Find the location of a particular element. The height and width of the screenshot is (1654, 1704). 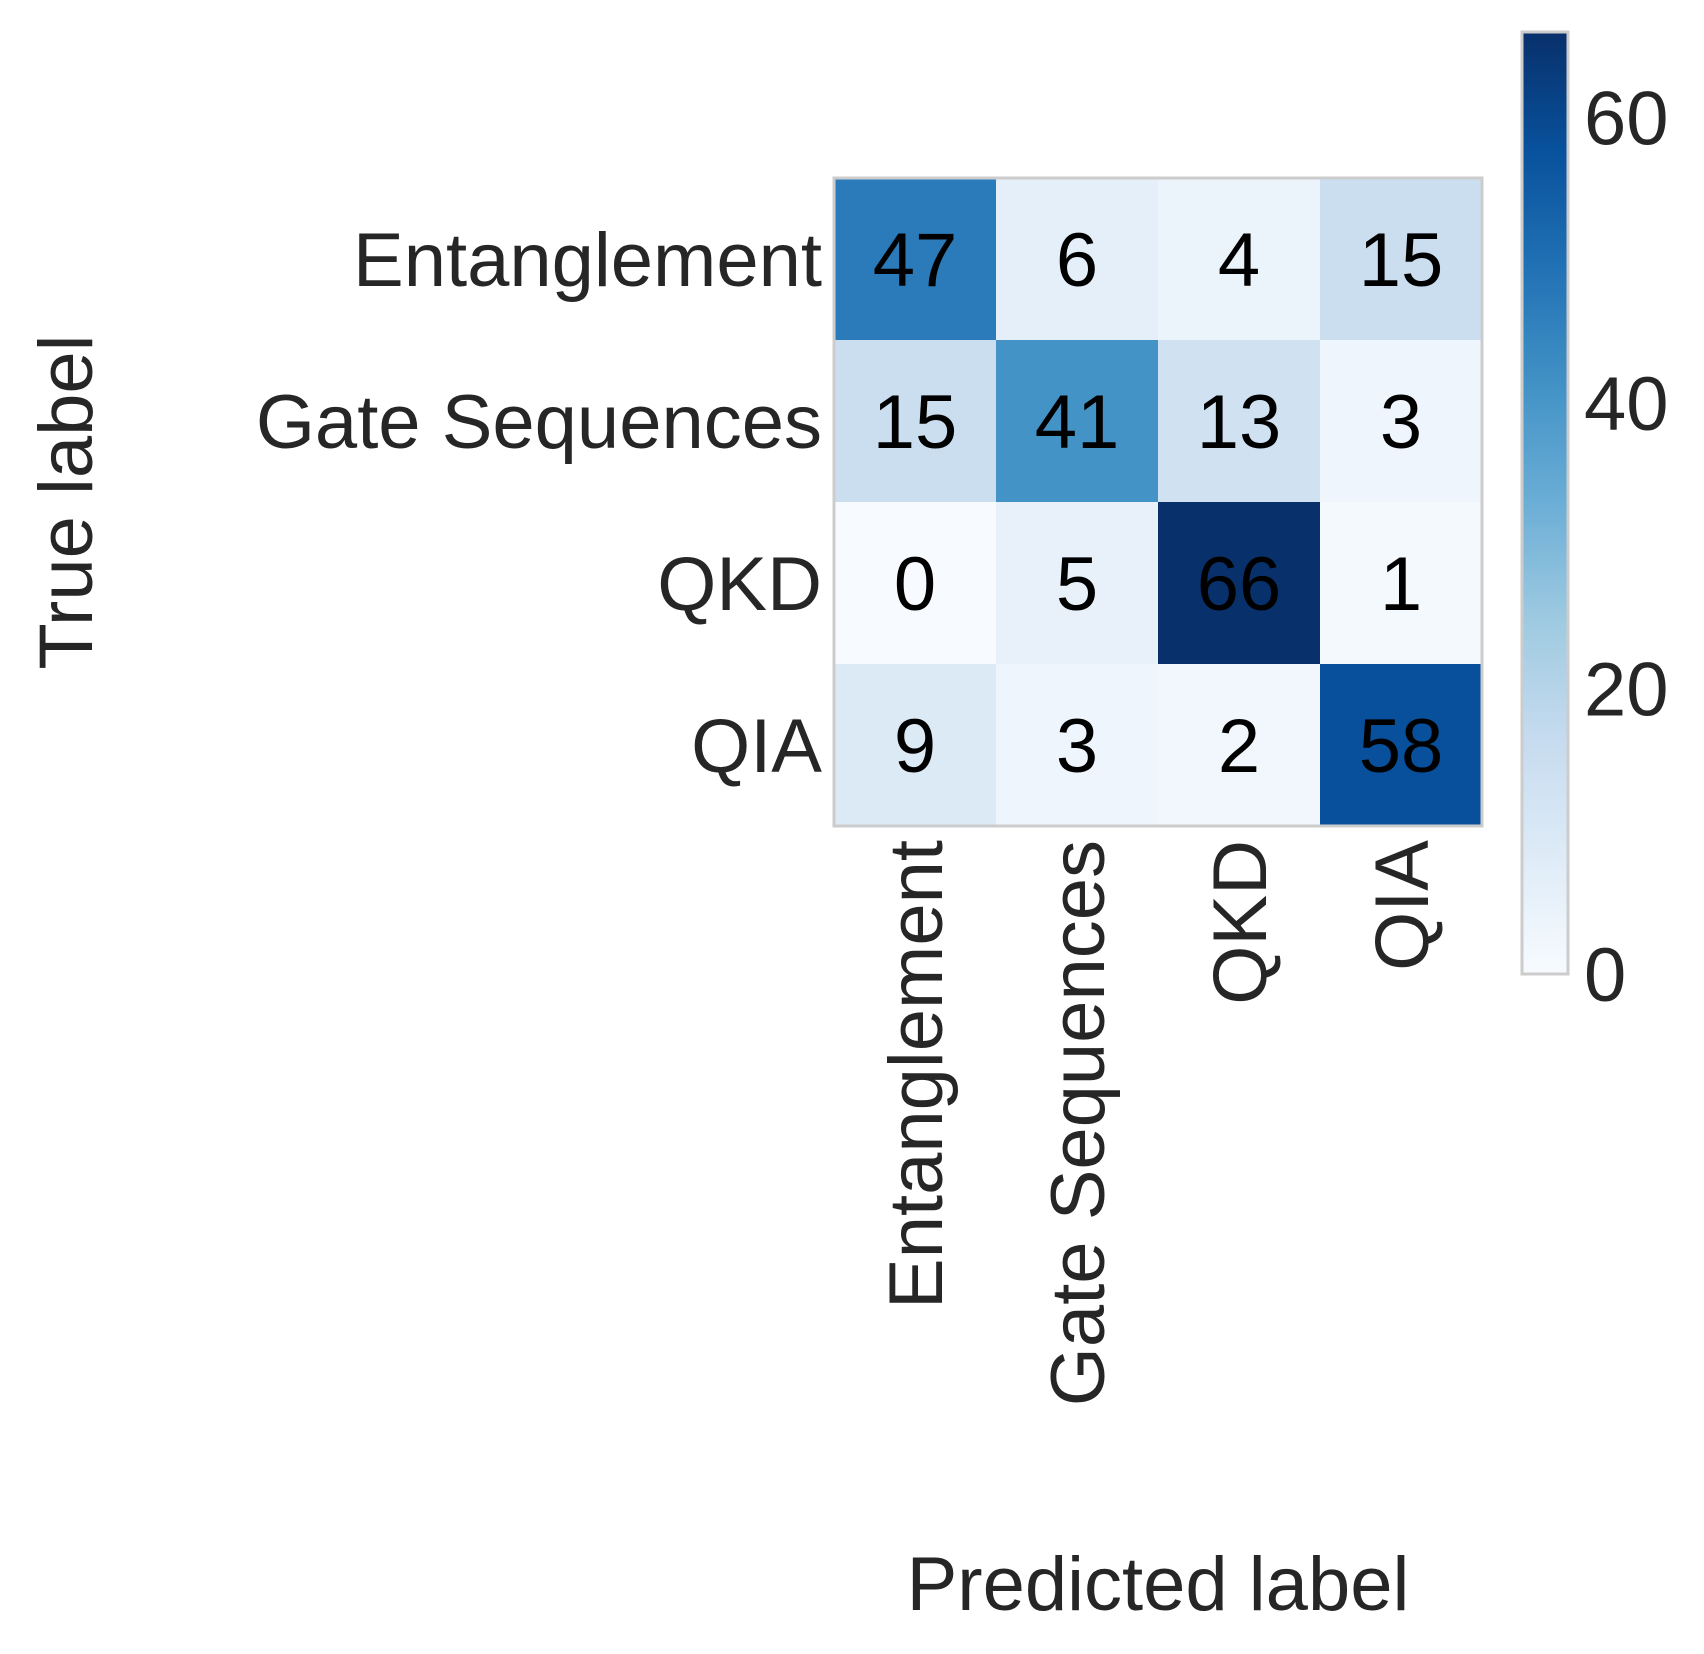

heatmap-cell-r1-c0 is located at coordinates (915, 421).